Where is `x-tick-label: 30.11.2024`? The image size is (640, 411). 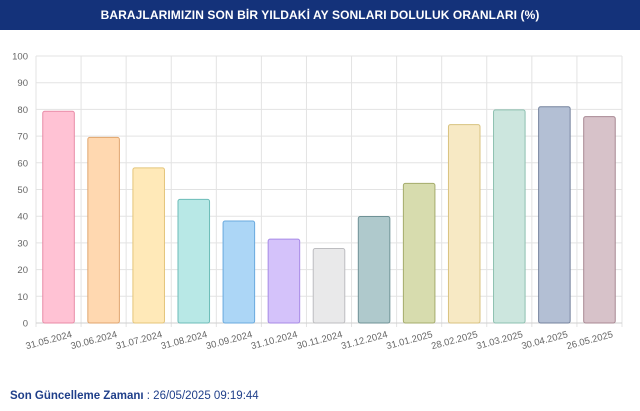
x-tick-label: 30.11.2024 is located at coordinates (320, 340).